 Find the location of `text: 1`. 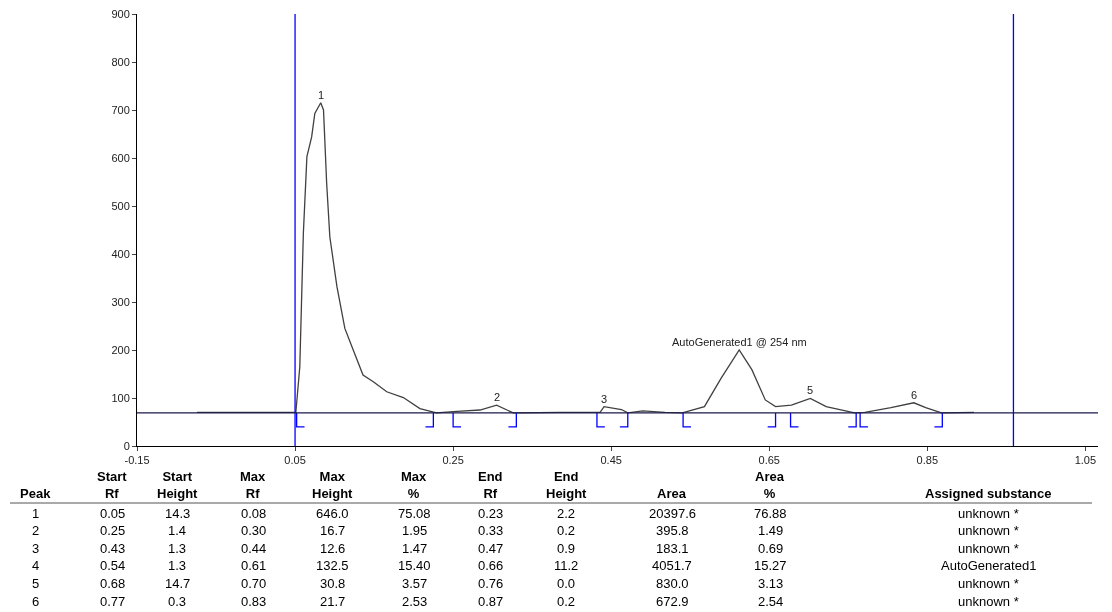

text: 1 is located at coordinates (36, 513).